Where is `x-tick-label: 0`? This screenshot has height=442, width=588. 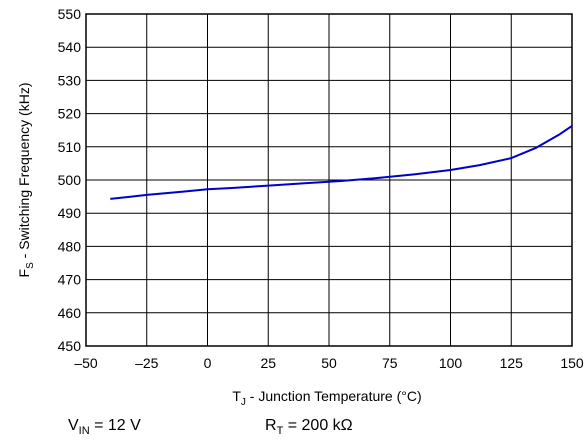 x-tick-label: 0 is located at coordinates (208, 363).